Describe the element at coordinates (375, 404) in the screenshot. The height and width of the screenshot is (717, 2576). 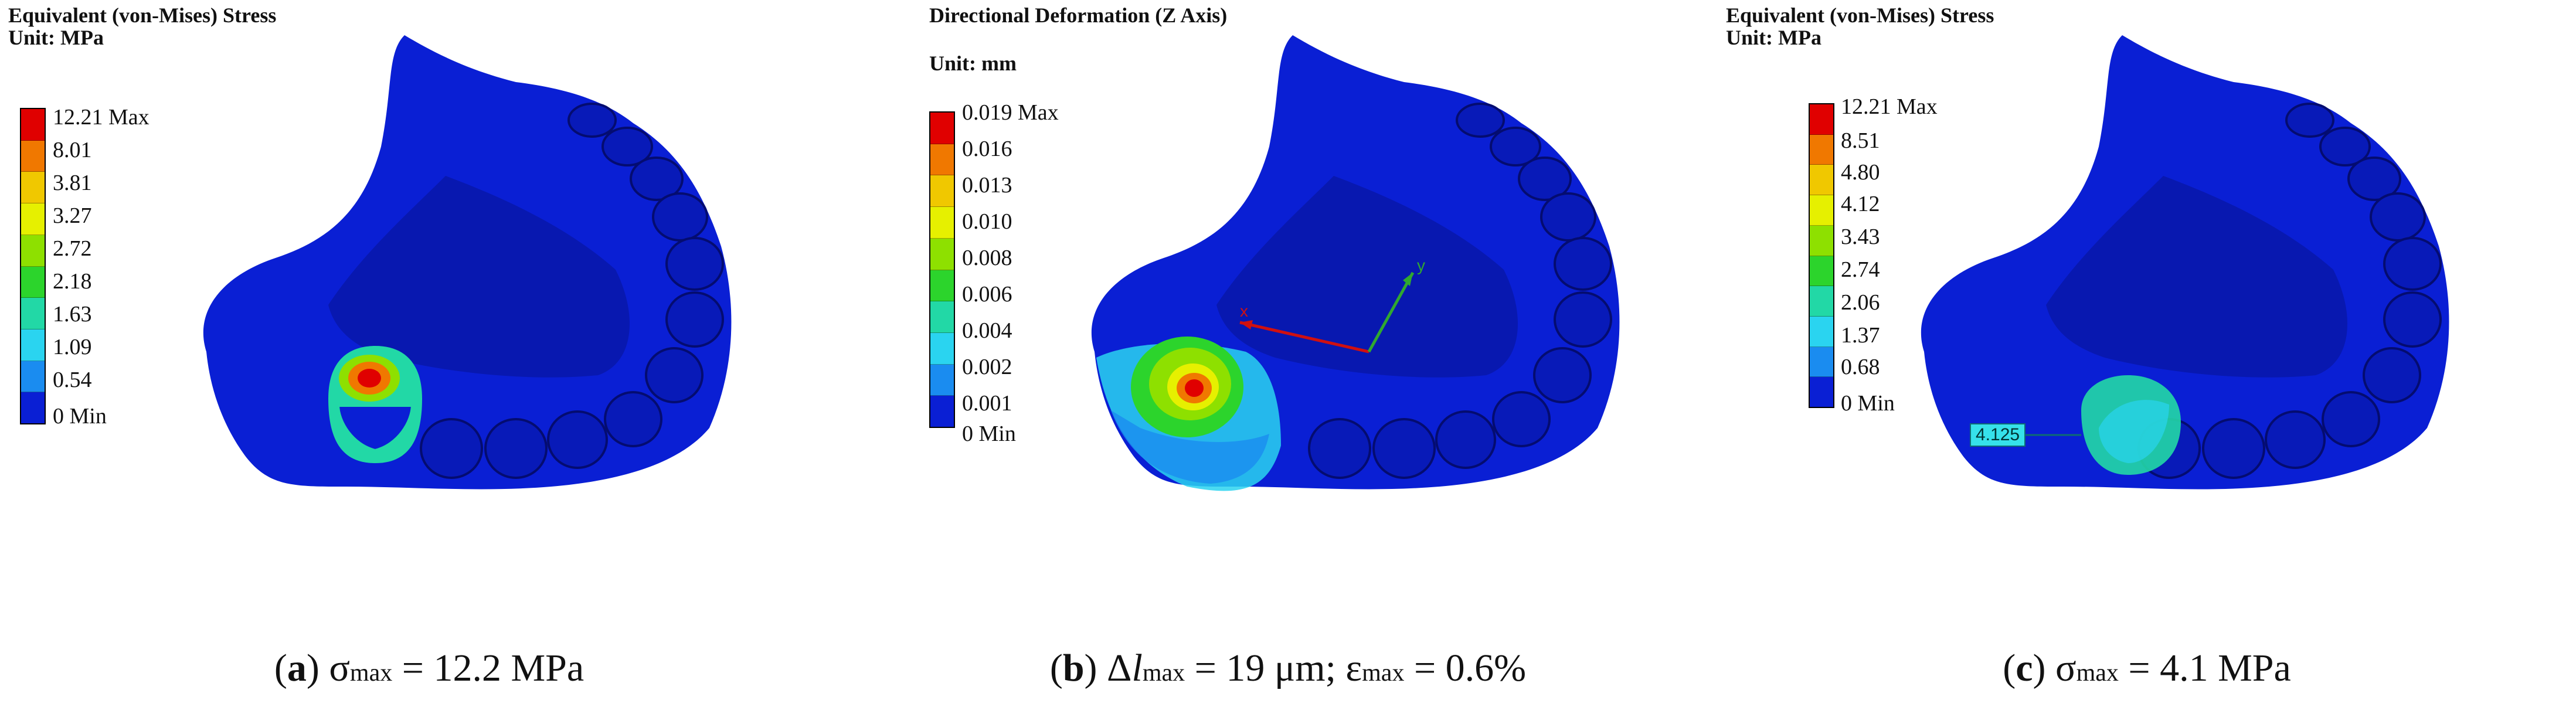
I see `implant-stress-a` at that location.